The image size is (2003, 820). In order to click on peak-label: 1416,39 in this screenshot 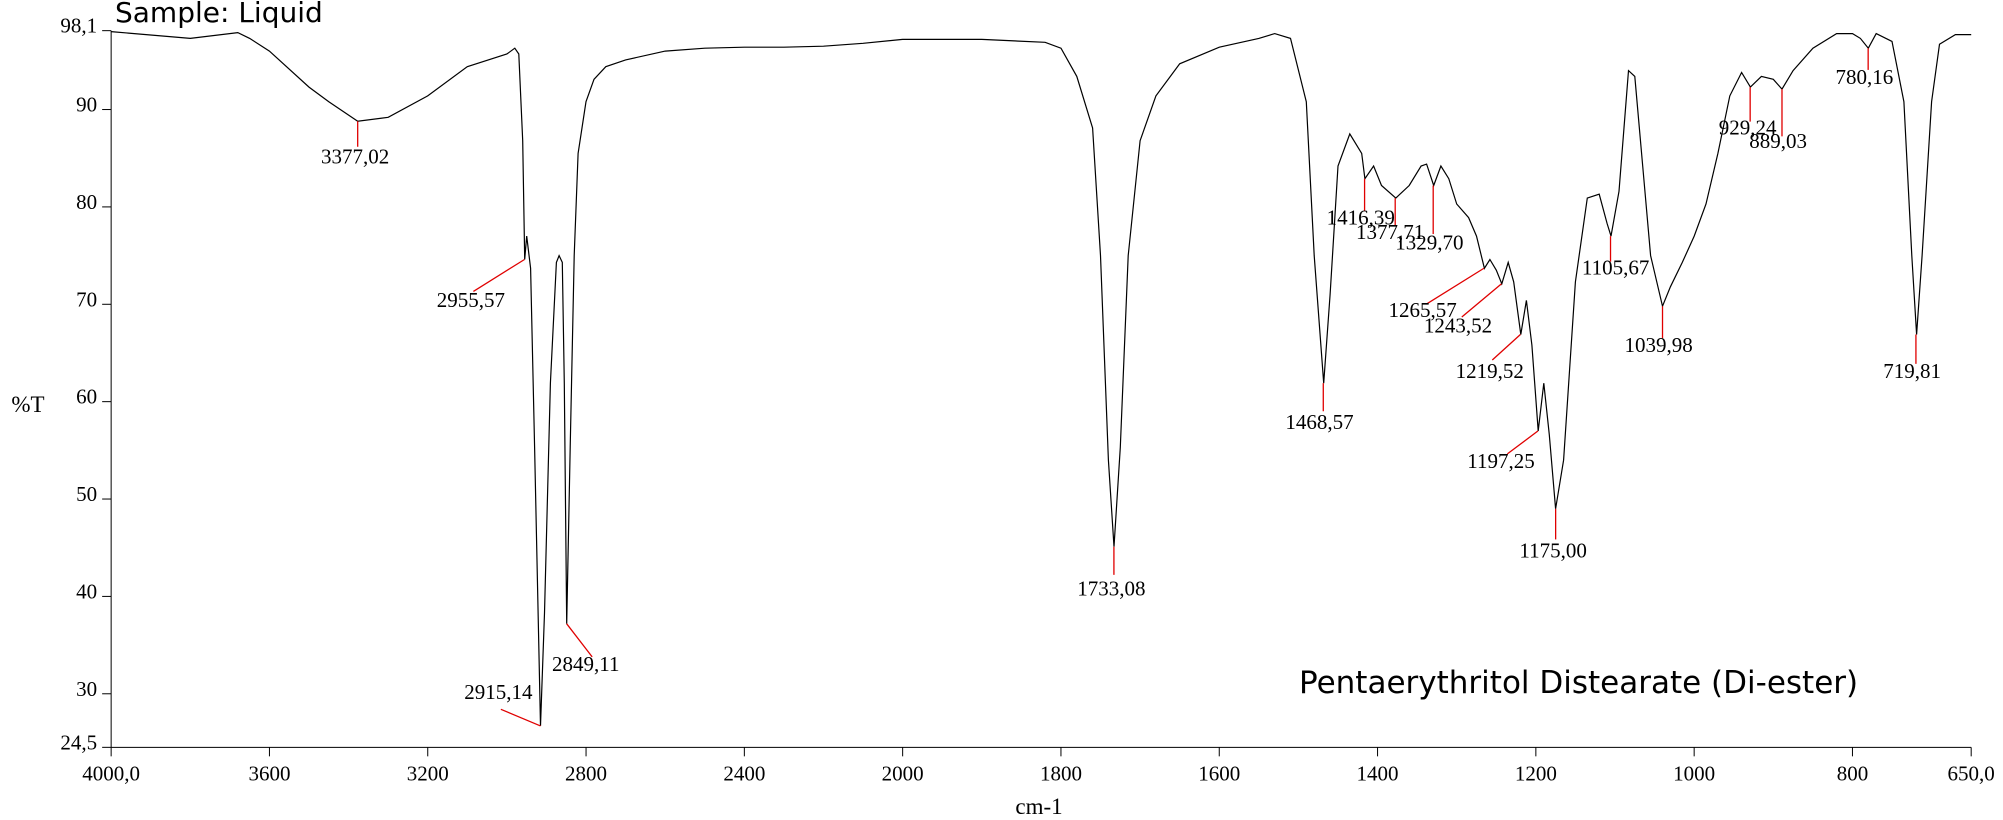, I will do `click(1361, 218)`.